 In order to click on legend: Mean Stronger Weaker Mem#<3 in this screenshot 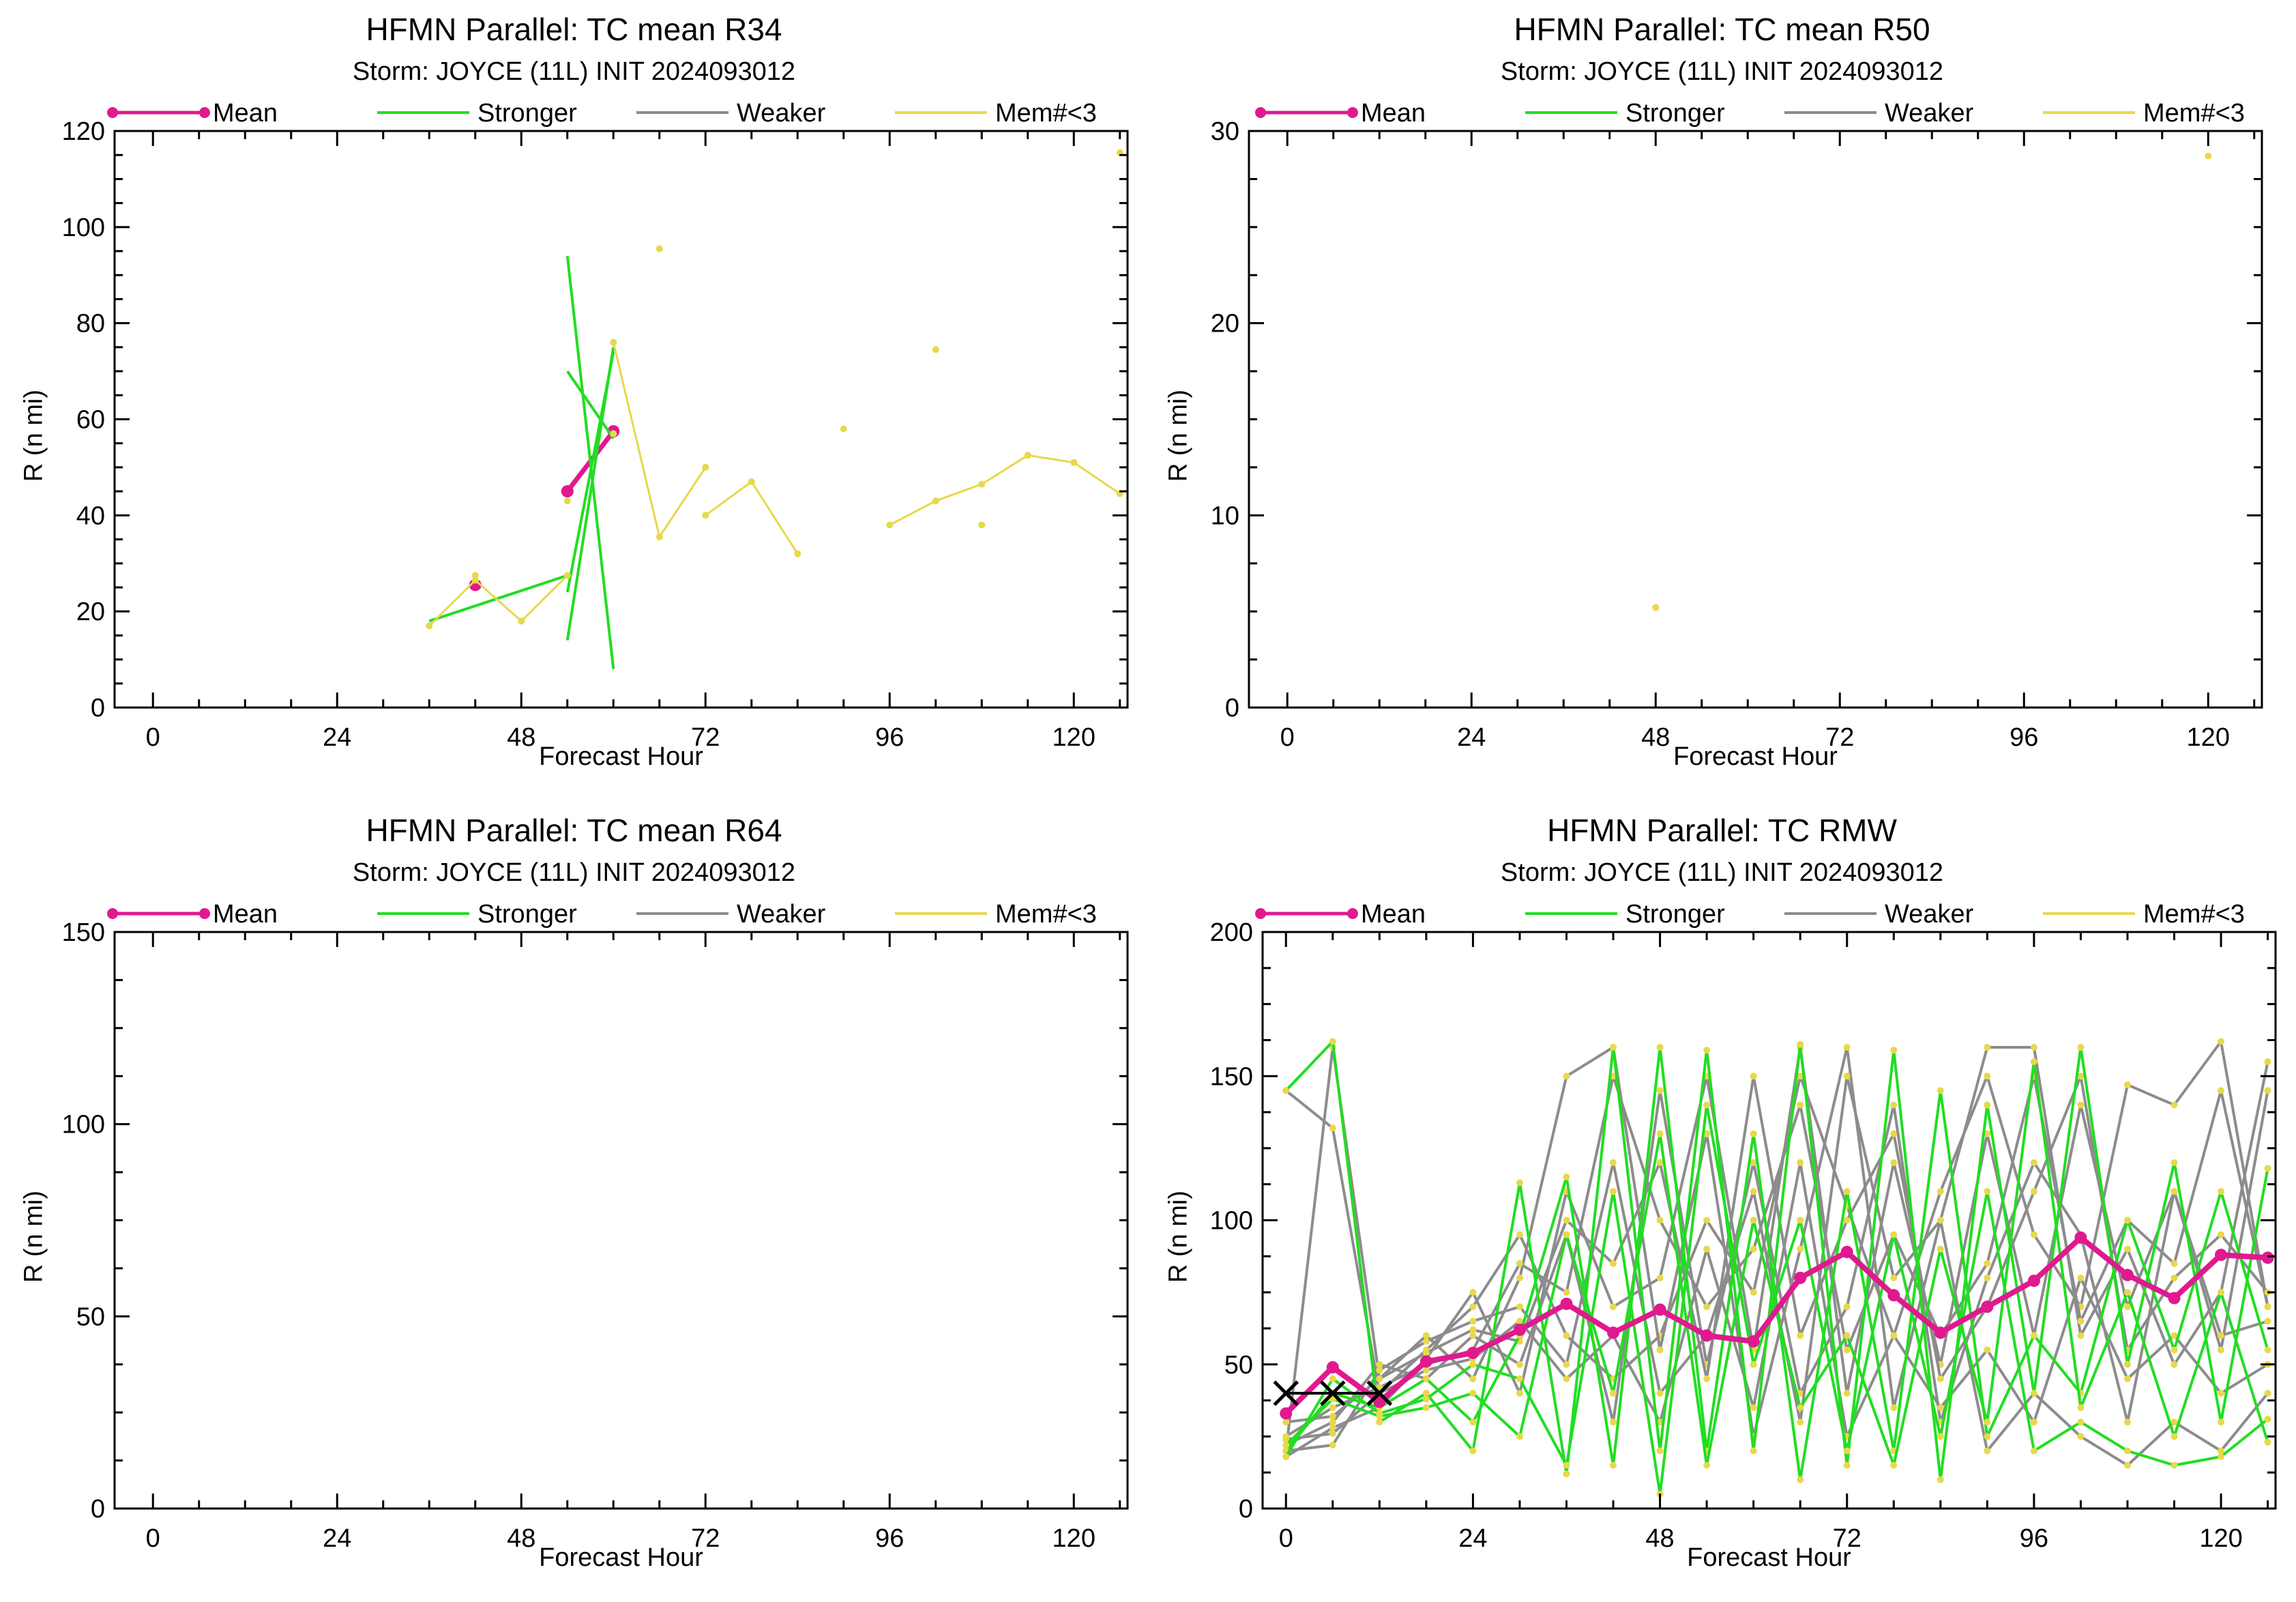, I will do `click(602, 914)`.